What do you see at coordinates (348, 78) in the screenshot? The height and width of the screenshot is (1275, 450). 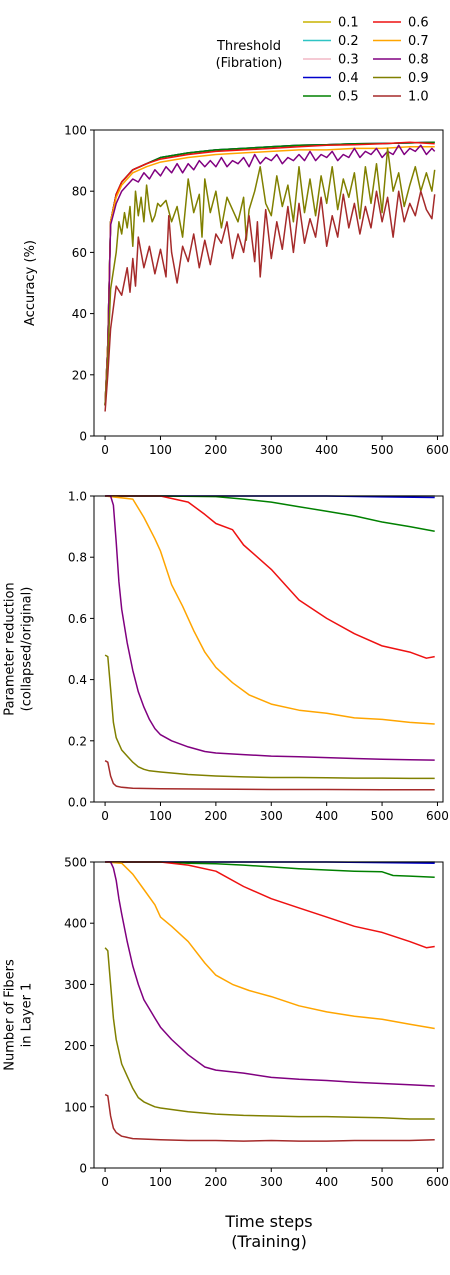 I see `legend-label-0.4: 0.4` at bounding box center [348, 78].